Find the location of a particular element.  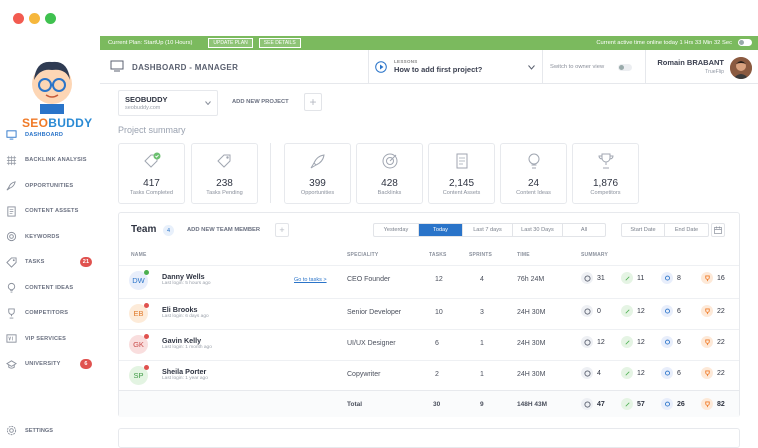

card-label: Backlinks is located at coordinates (389, 193).